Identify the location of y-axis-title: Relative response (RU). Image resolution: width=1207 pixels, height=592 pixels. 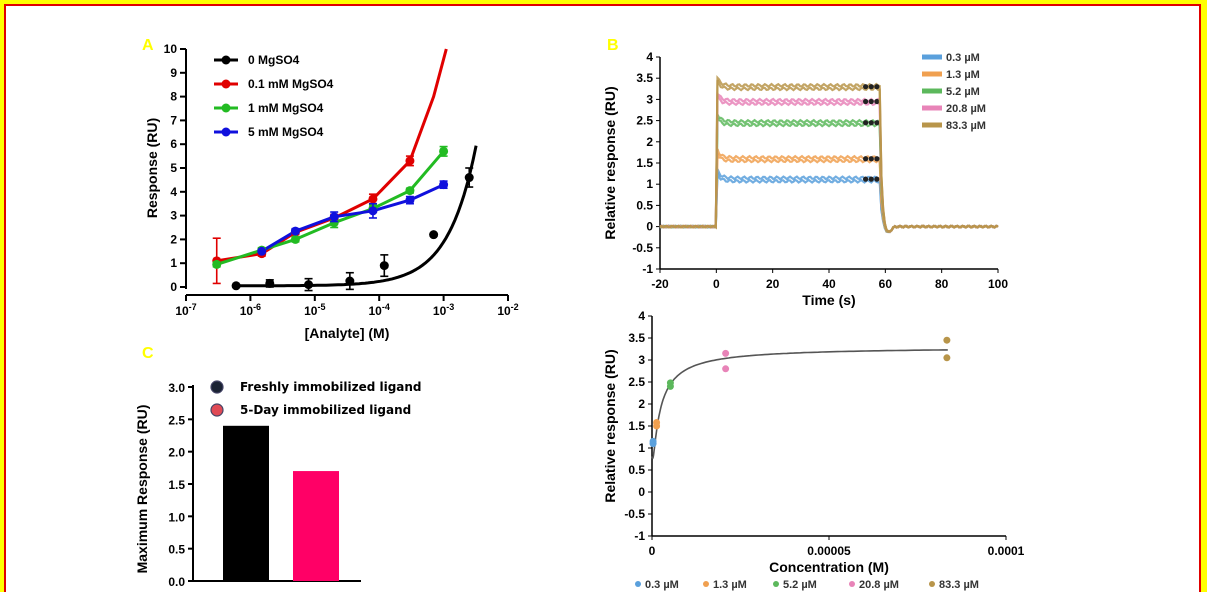
(610, 425).